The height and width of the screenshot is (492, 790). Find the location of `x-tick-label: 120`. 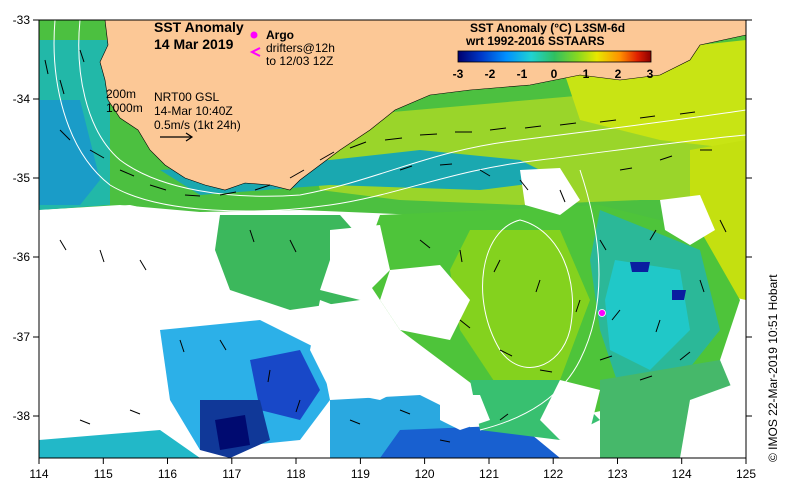

x-tick-label: 120 is located at coordinates (425, 474).